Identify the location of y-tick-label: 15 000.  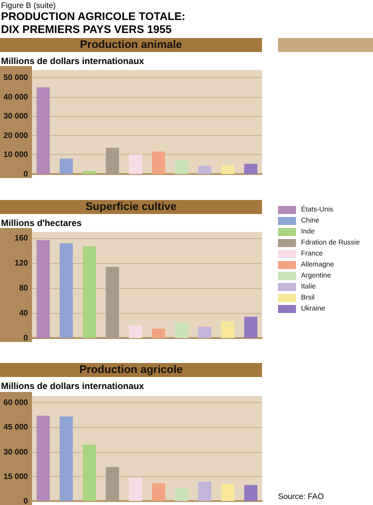
(16, 476).